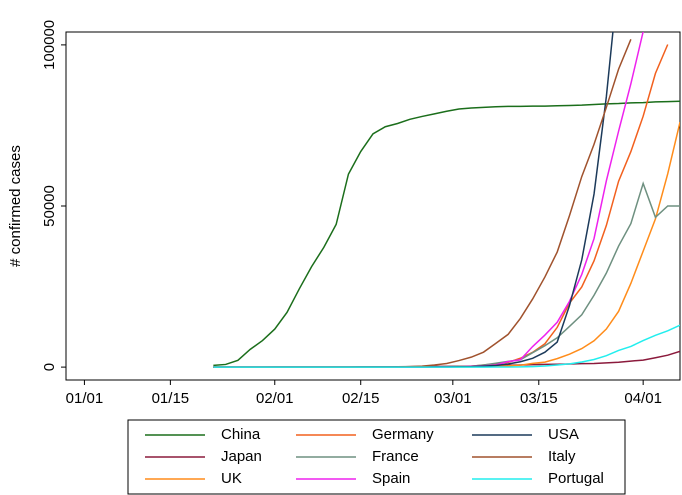 This screenshot has width=682, height=495. I want to click on legend-label: China, so click(241, 434).